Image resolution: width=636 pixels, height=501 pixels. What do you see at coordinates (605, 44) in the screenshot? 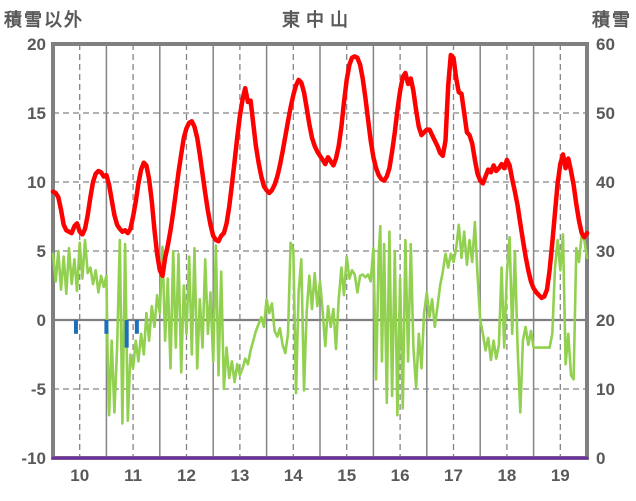
I see `right-y-tick-label: 60` at bounding box center [605, 44].